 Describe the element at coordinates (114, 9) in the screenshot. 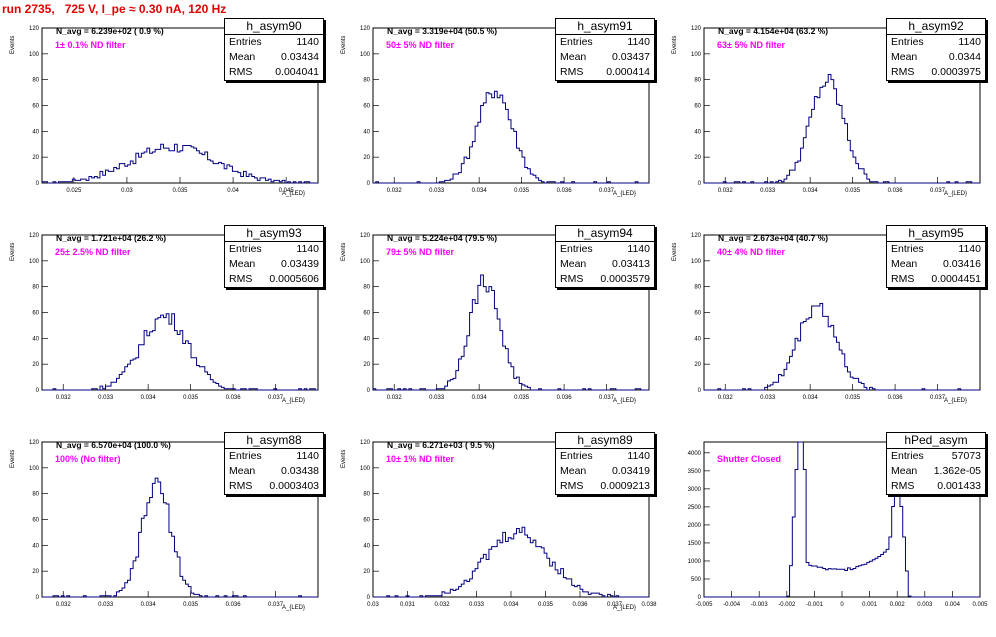

I see `run-title: run 2735, 725 V, I_pe ≈ 0.30 nA, 120 Hz` at that location.